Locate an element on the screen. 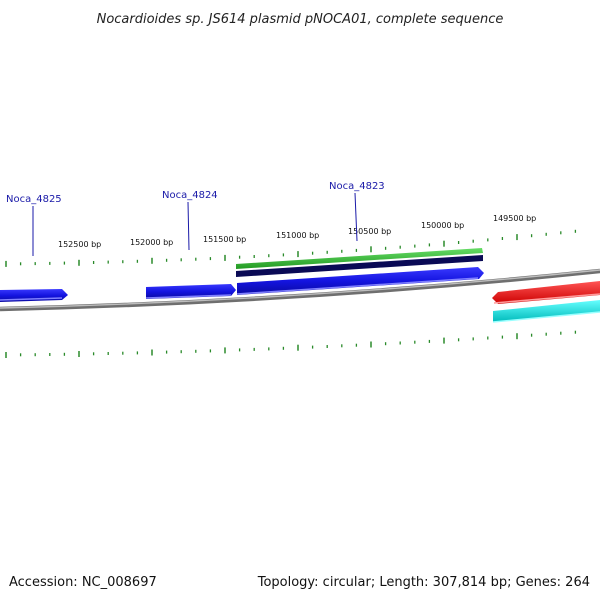 This screenshot has width=600, height=600. gene-label-text: Noca_4825 is located at coordinates (34, 199).